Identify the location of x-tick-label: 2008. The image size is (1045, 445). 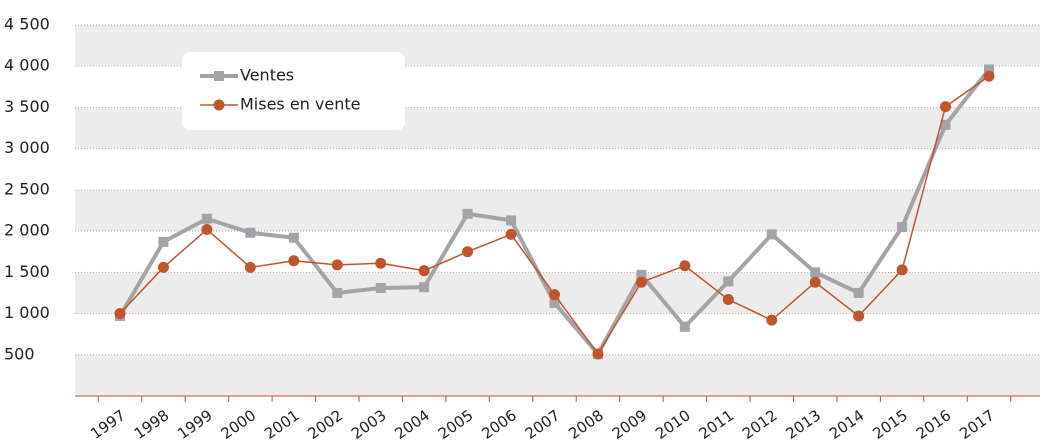
(586, 424).